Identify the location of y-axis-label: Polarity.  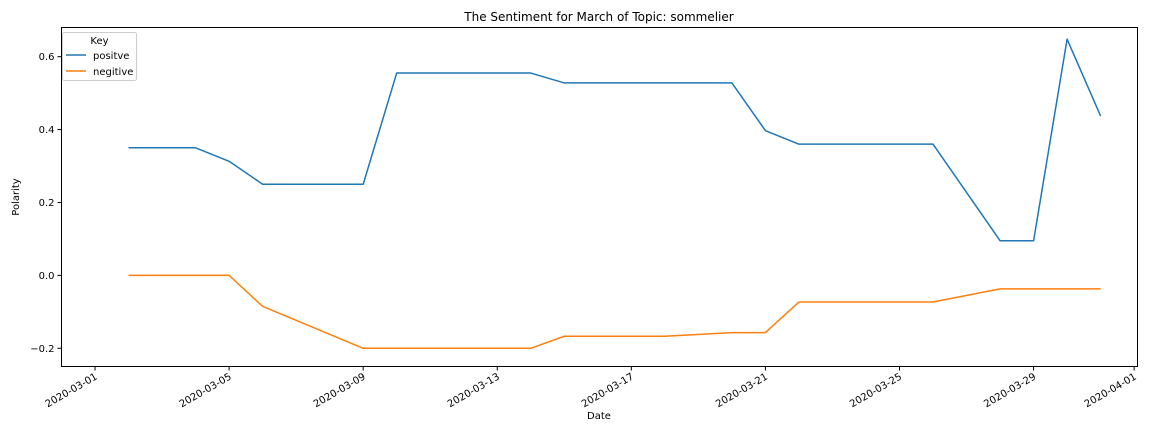
(16, 197).